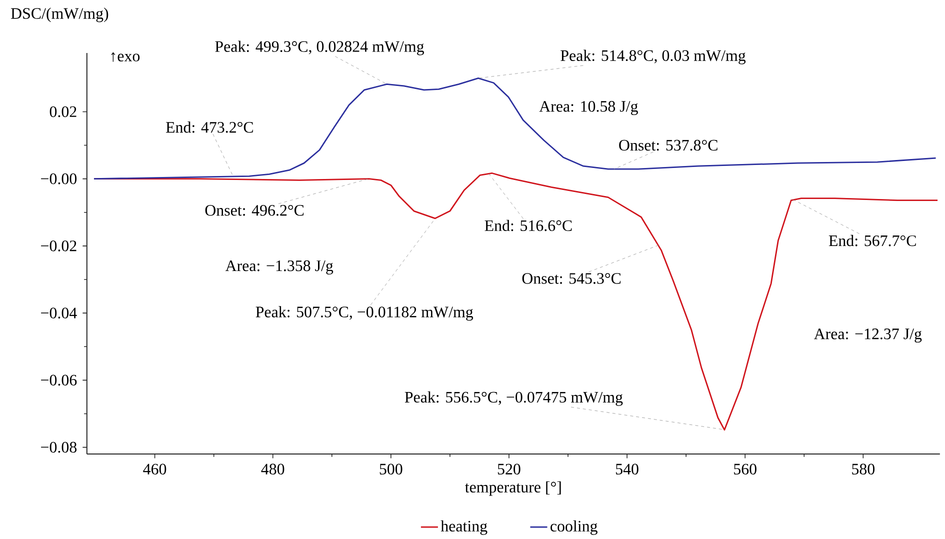  I want to click on x-axis-title: temperature [°], so click(513, 488).